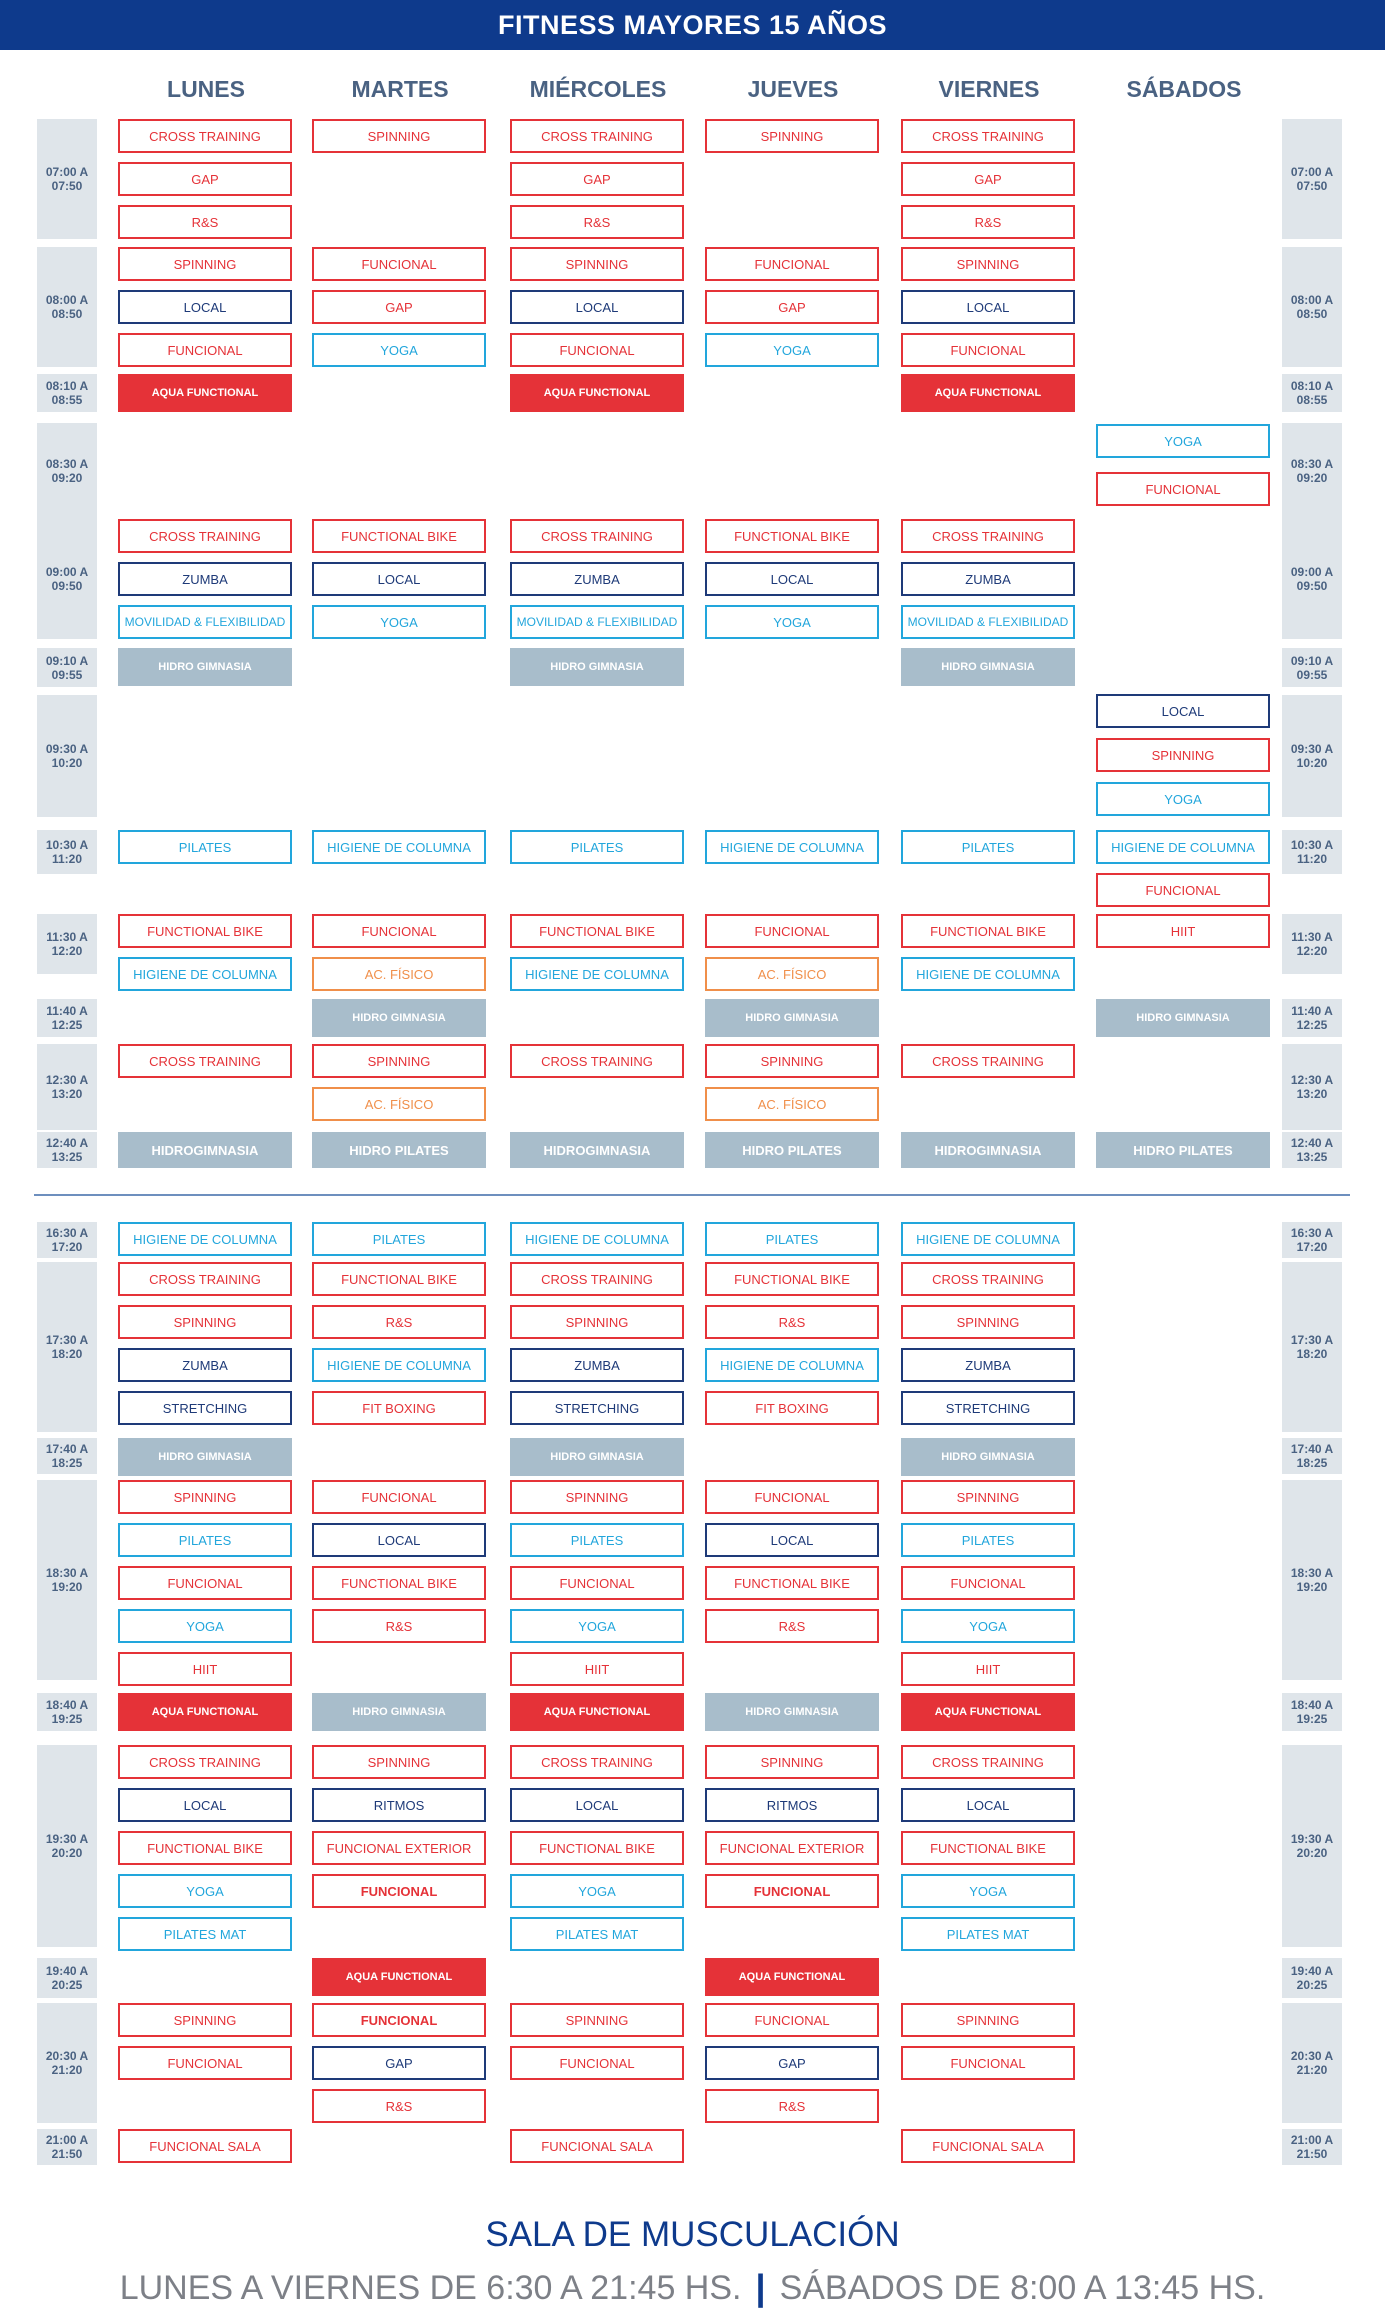  What do you see at coordinates (792, 1150) in the screenshot?
I see `class-block: HIDRO PILATES` at bounding box center [792, 1150].